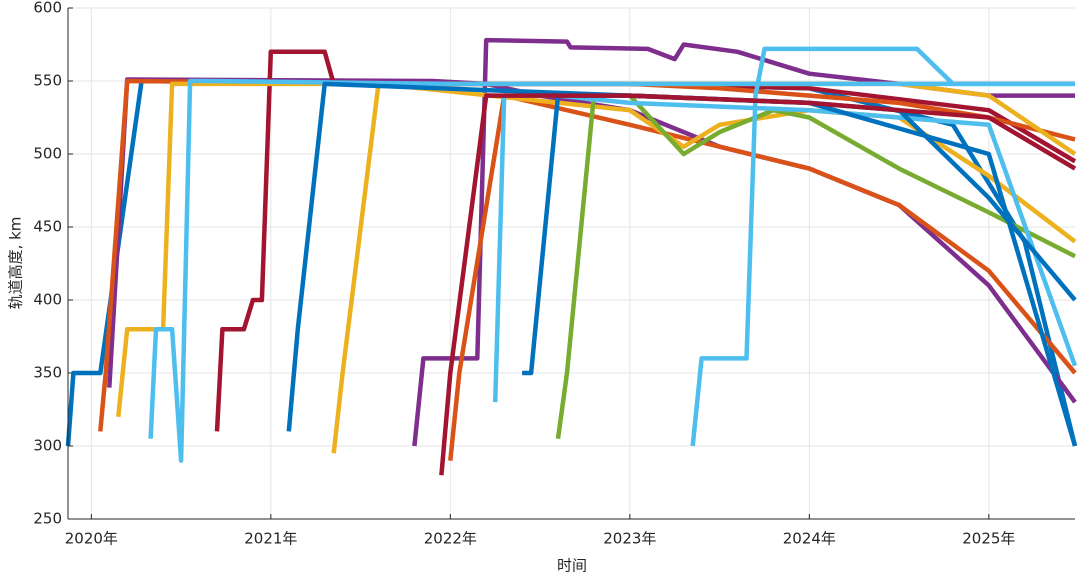 The height and width of the screenshot is (577, 1080). Describe the element at coordinates (809, 539) in the screenshot. I see `x-tick-label: 2024年` at that location.